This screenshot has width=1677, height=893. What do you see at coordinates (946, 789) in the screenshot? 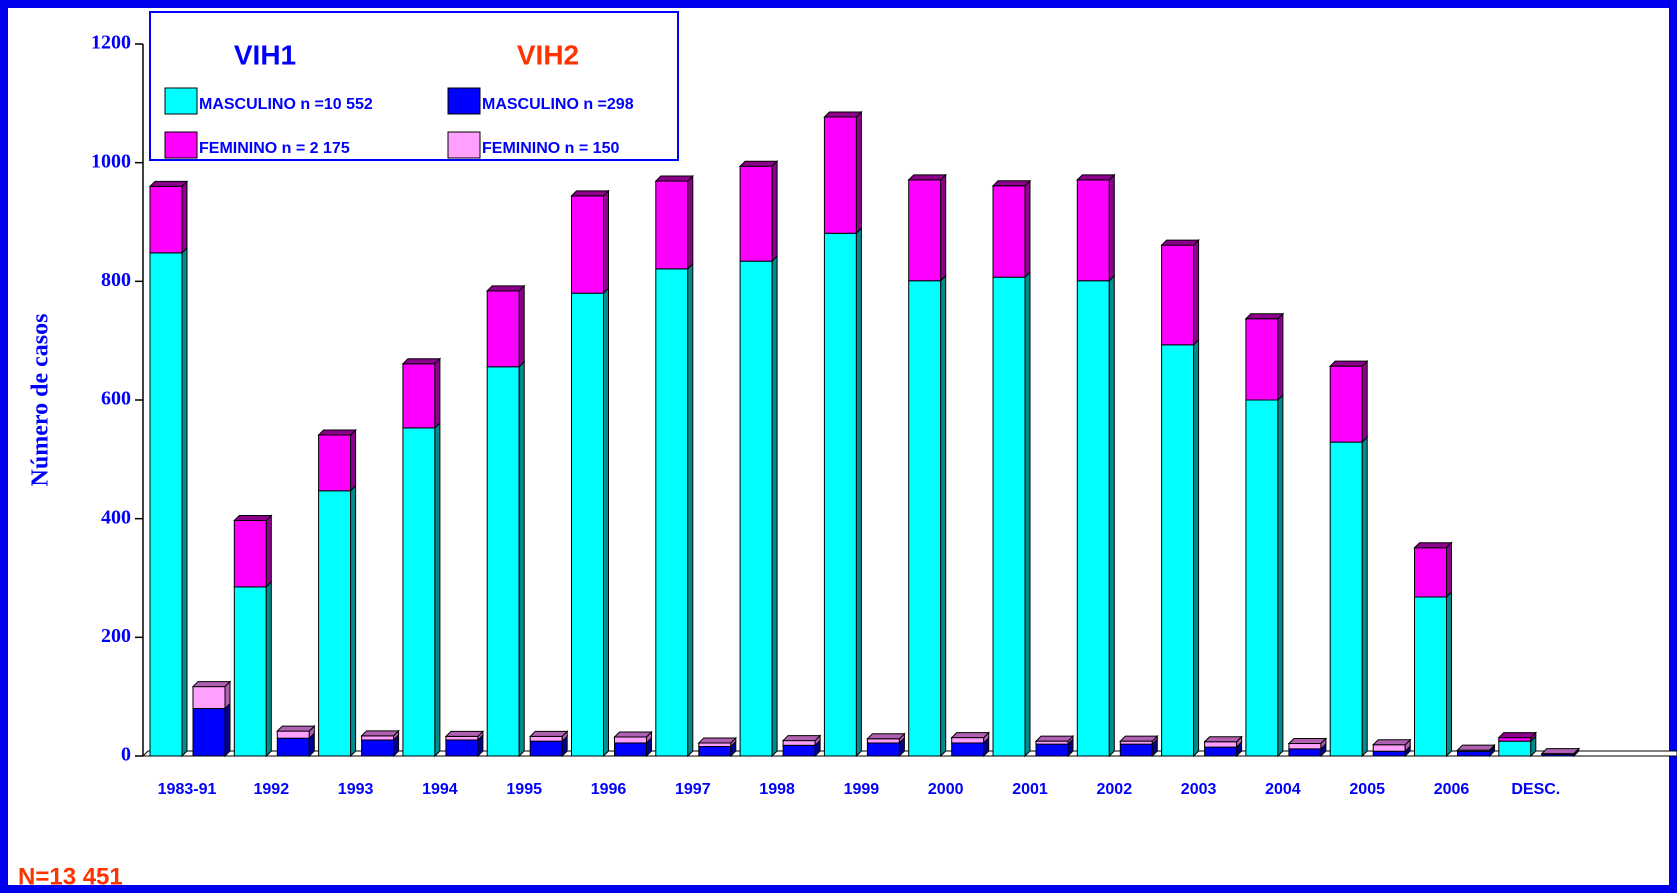
I see `x-tick-label: 2000` at bounding box center [946, 789].